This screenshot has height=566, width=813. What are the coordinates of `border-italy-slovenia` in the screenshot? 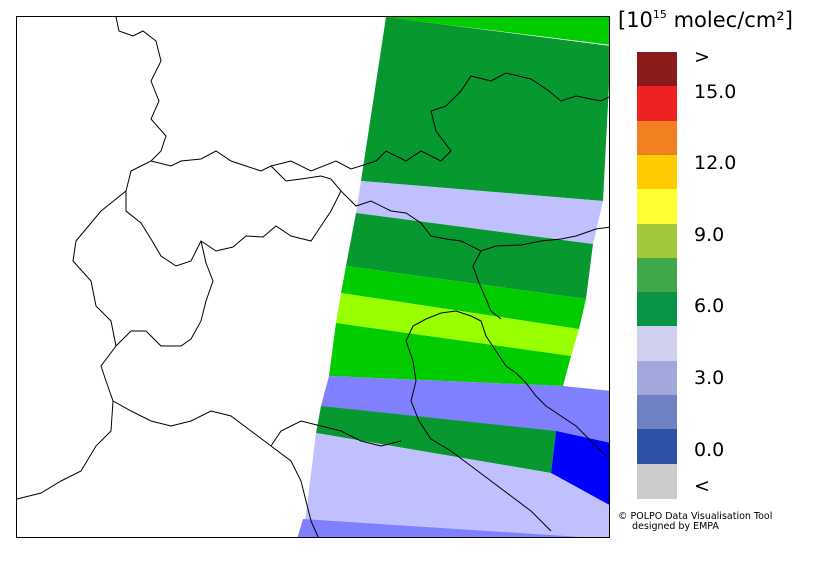 It's located at (487, 285).